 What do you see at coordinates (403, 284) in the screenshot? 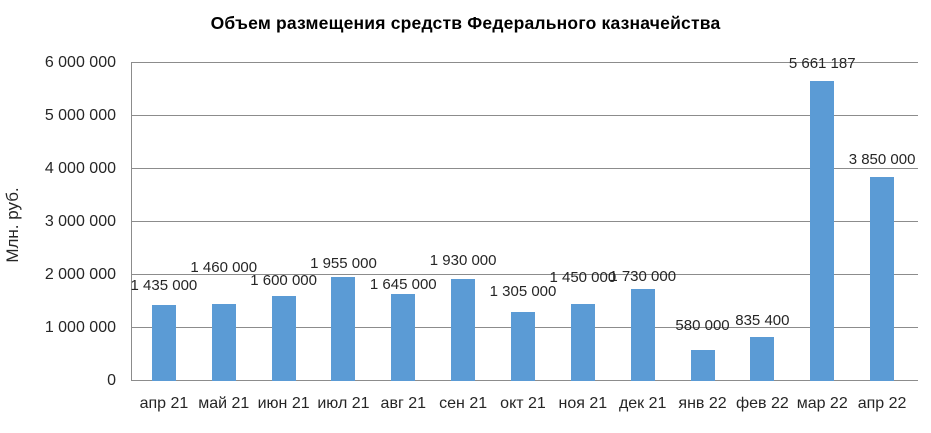
I see `data-label: 1 645 000` at bounding box center [403, 284].